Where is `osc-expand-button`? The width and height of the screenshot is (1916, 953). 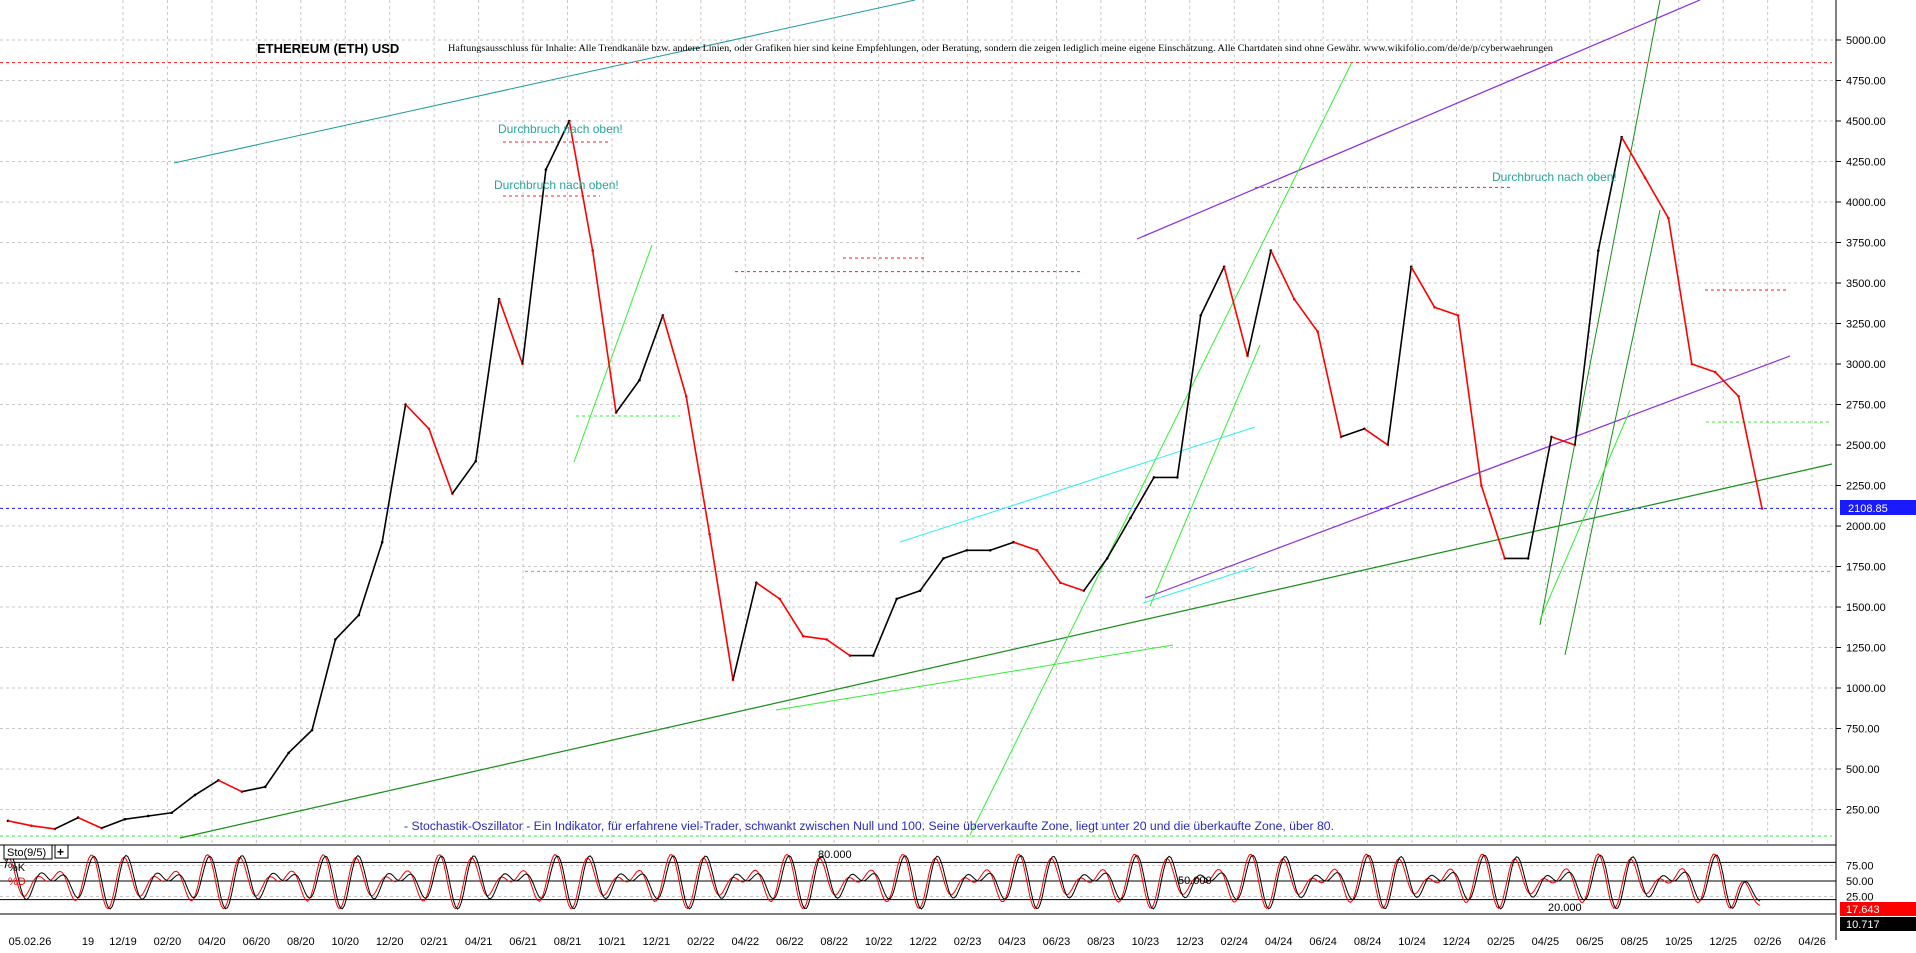 osc-expand-button is located at coordinates (61, 851).